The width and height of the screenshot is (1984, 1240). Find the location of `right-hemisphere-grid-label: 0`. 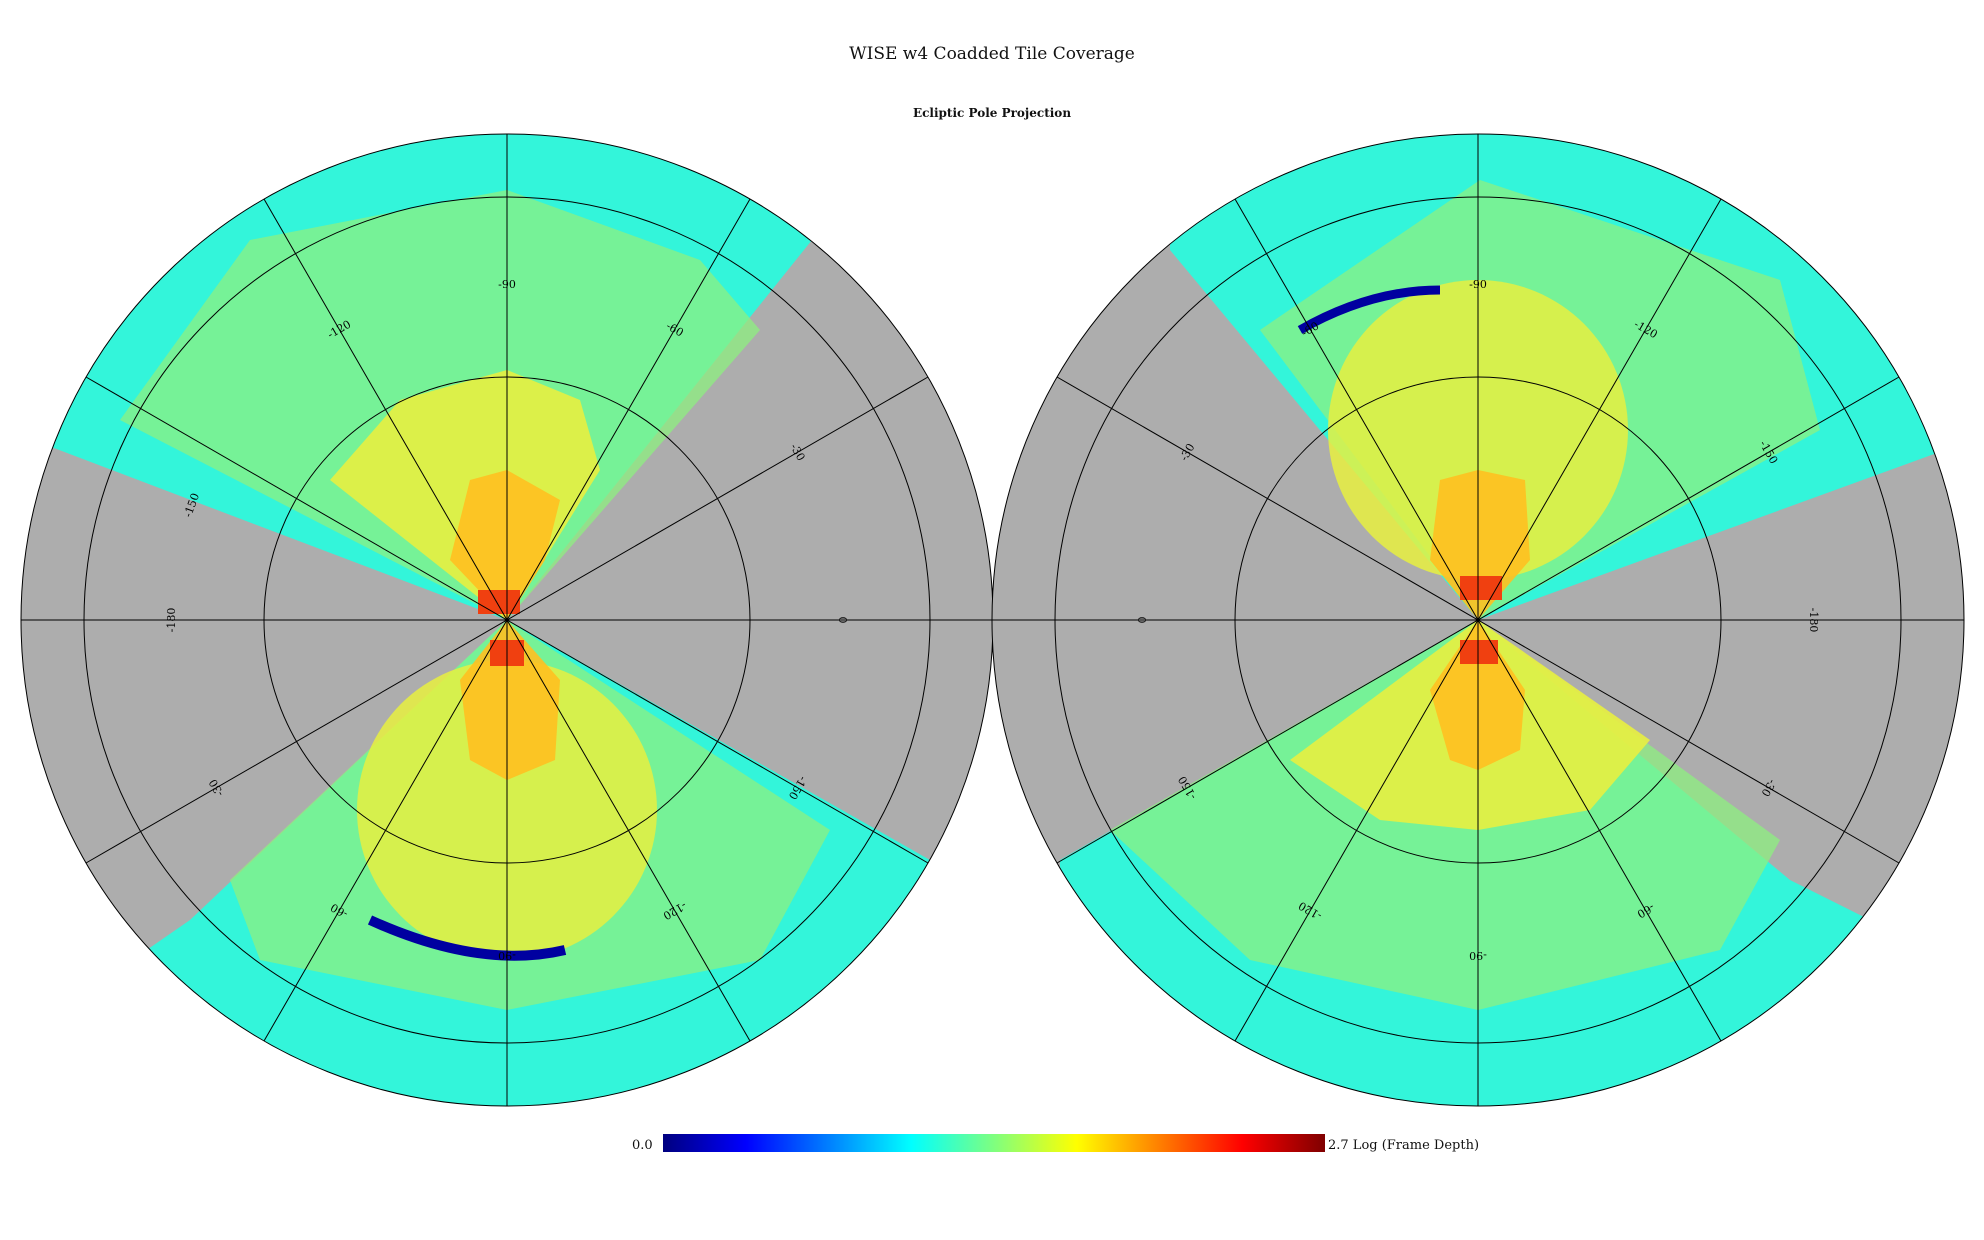

right-hemisphere-grid-label: 0 is located at coordinates (1142, 620).